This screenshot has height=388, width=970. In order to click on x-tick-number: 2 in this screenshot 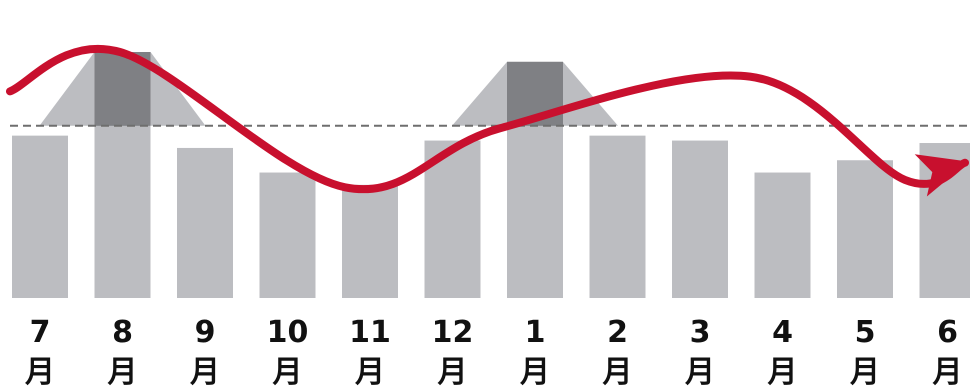, I will do `click(617, 332)`.